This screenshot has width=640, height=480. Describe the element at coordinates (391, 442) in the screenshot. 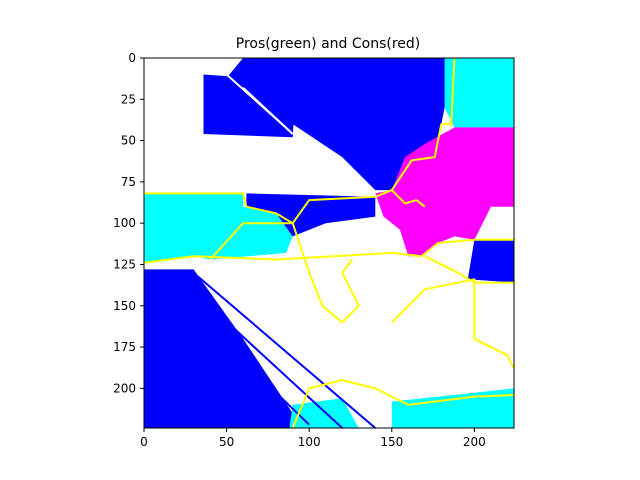

I see `x-tick-label-150: 150` at that location.